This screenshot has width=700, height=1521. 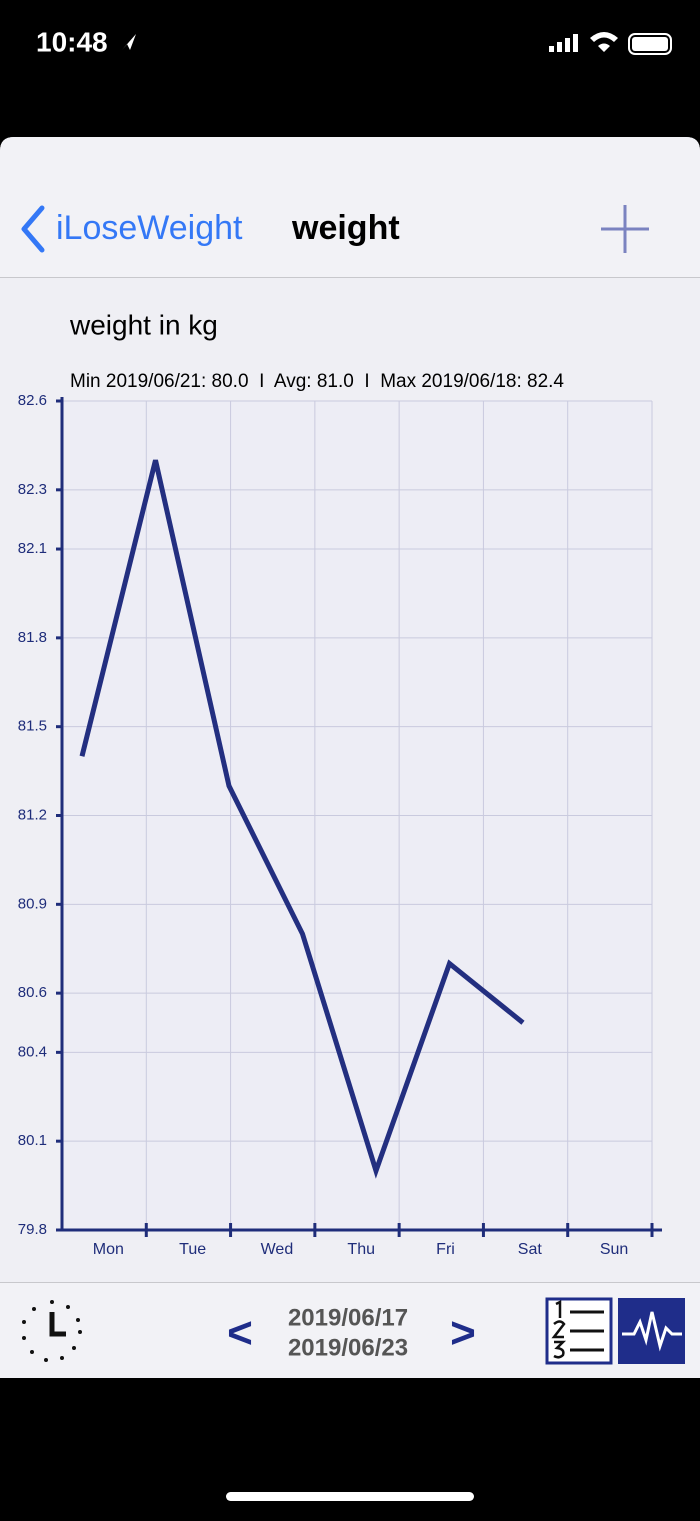 What do you see at coordinates (350, 1496) in the screenshot?
I see `home-indicator` at bounding box center [350, 1496].